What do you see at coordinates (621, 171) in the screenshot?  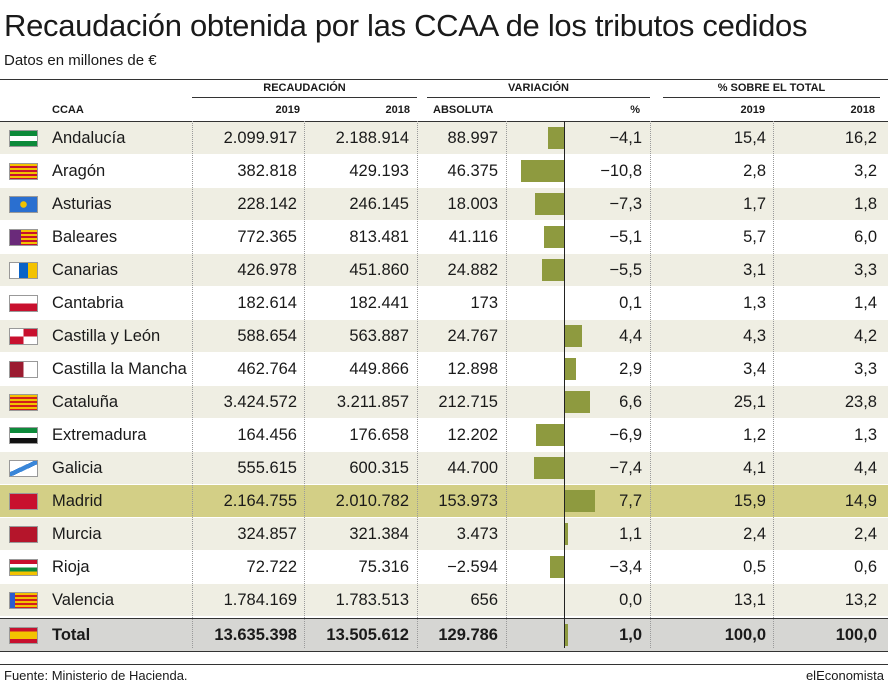 I see `variacion-pct: −10,8` at bounding box center [621, 171].